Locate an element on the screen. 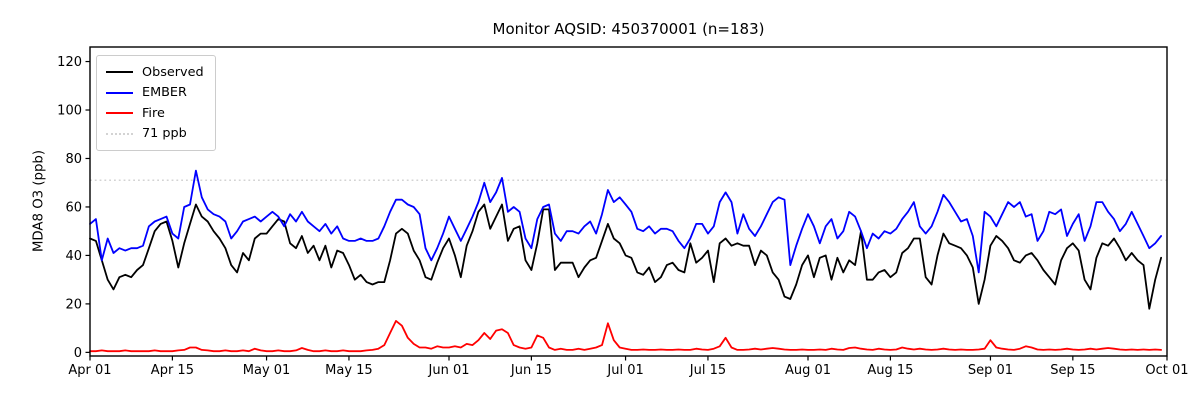  legend-item-71-ppb: 71 ppb is located at coordinates (155, 134).